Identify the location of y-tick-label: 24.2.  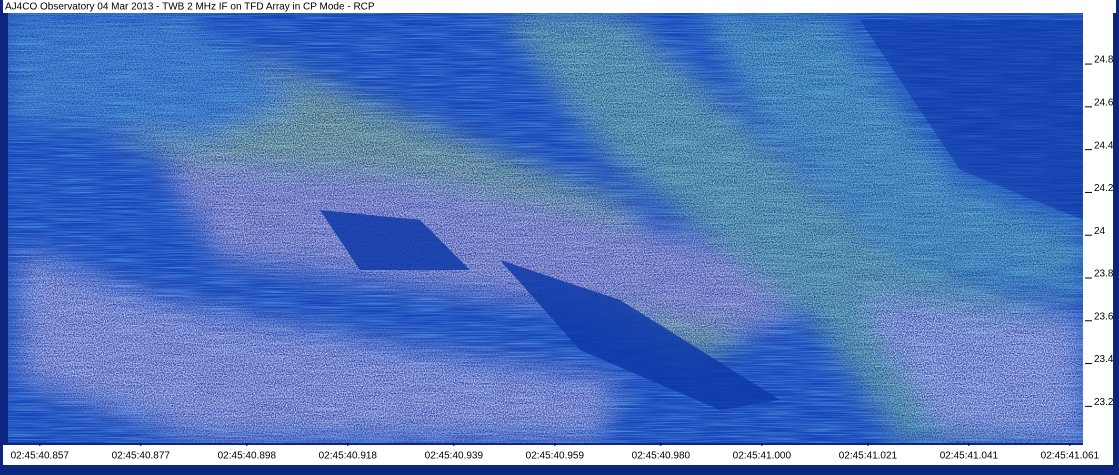
(1104, 188).